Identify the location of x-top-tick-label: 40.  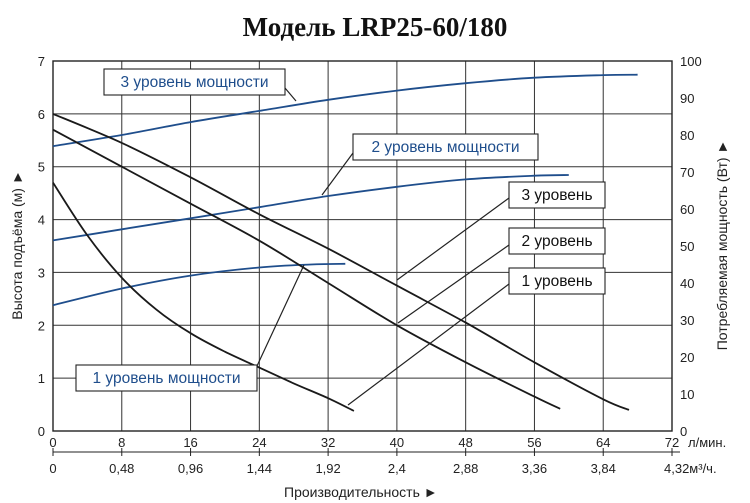
(397, 442).